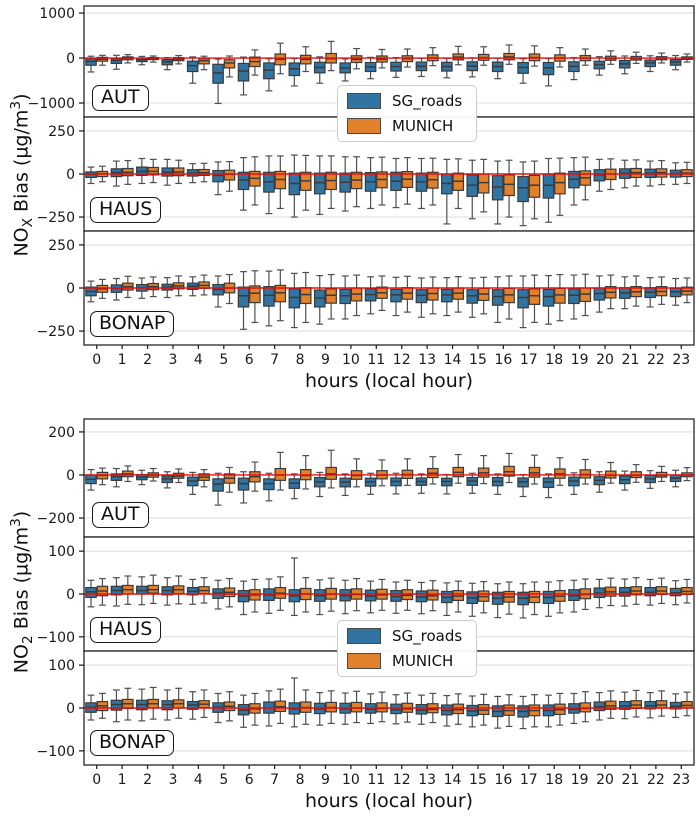 This screenshot has width=696, height=817. I want to click on station-label-aut-no2: AUT, so click(120, 515).